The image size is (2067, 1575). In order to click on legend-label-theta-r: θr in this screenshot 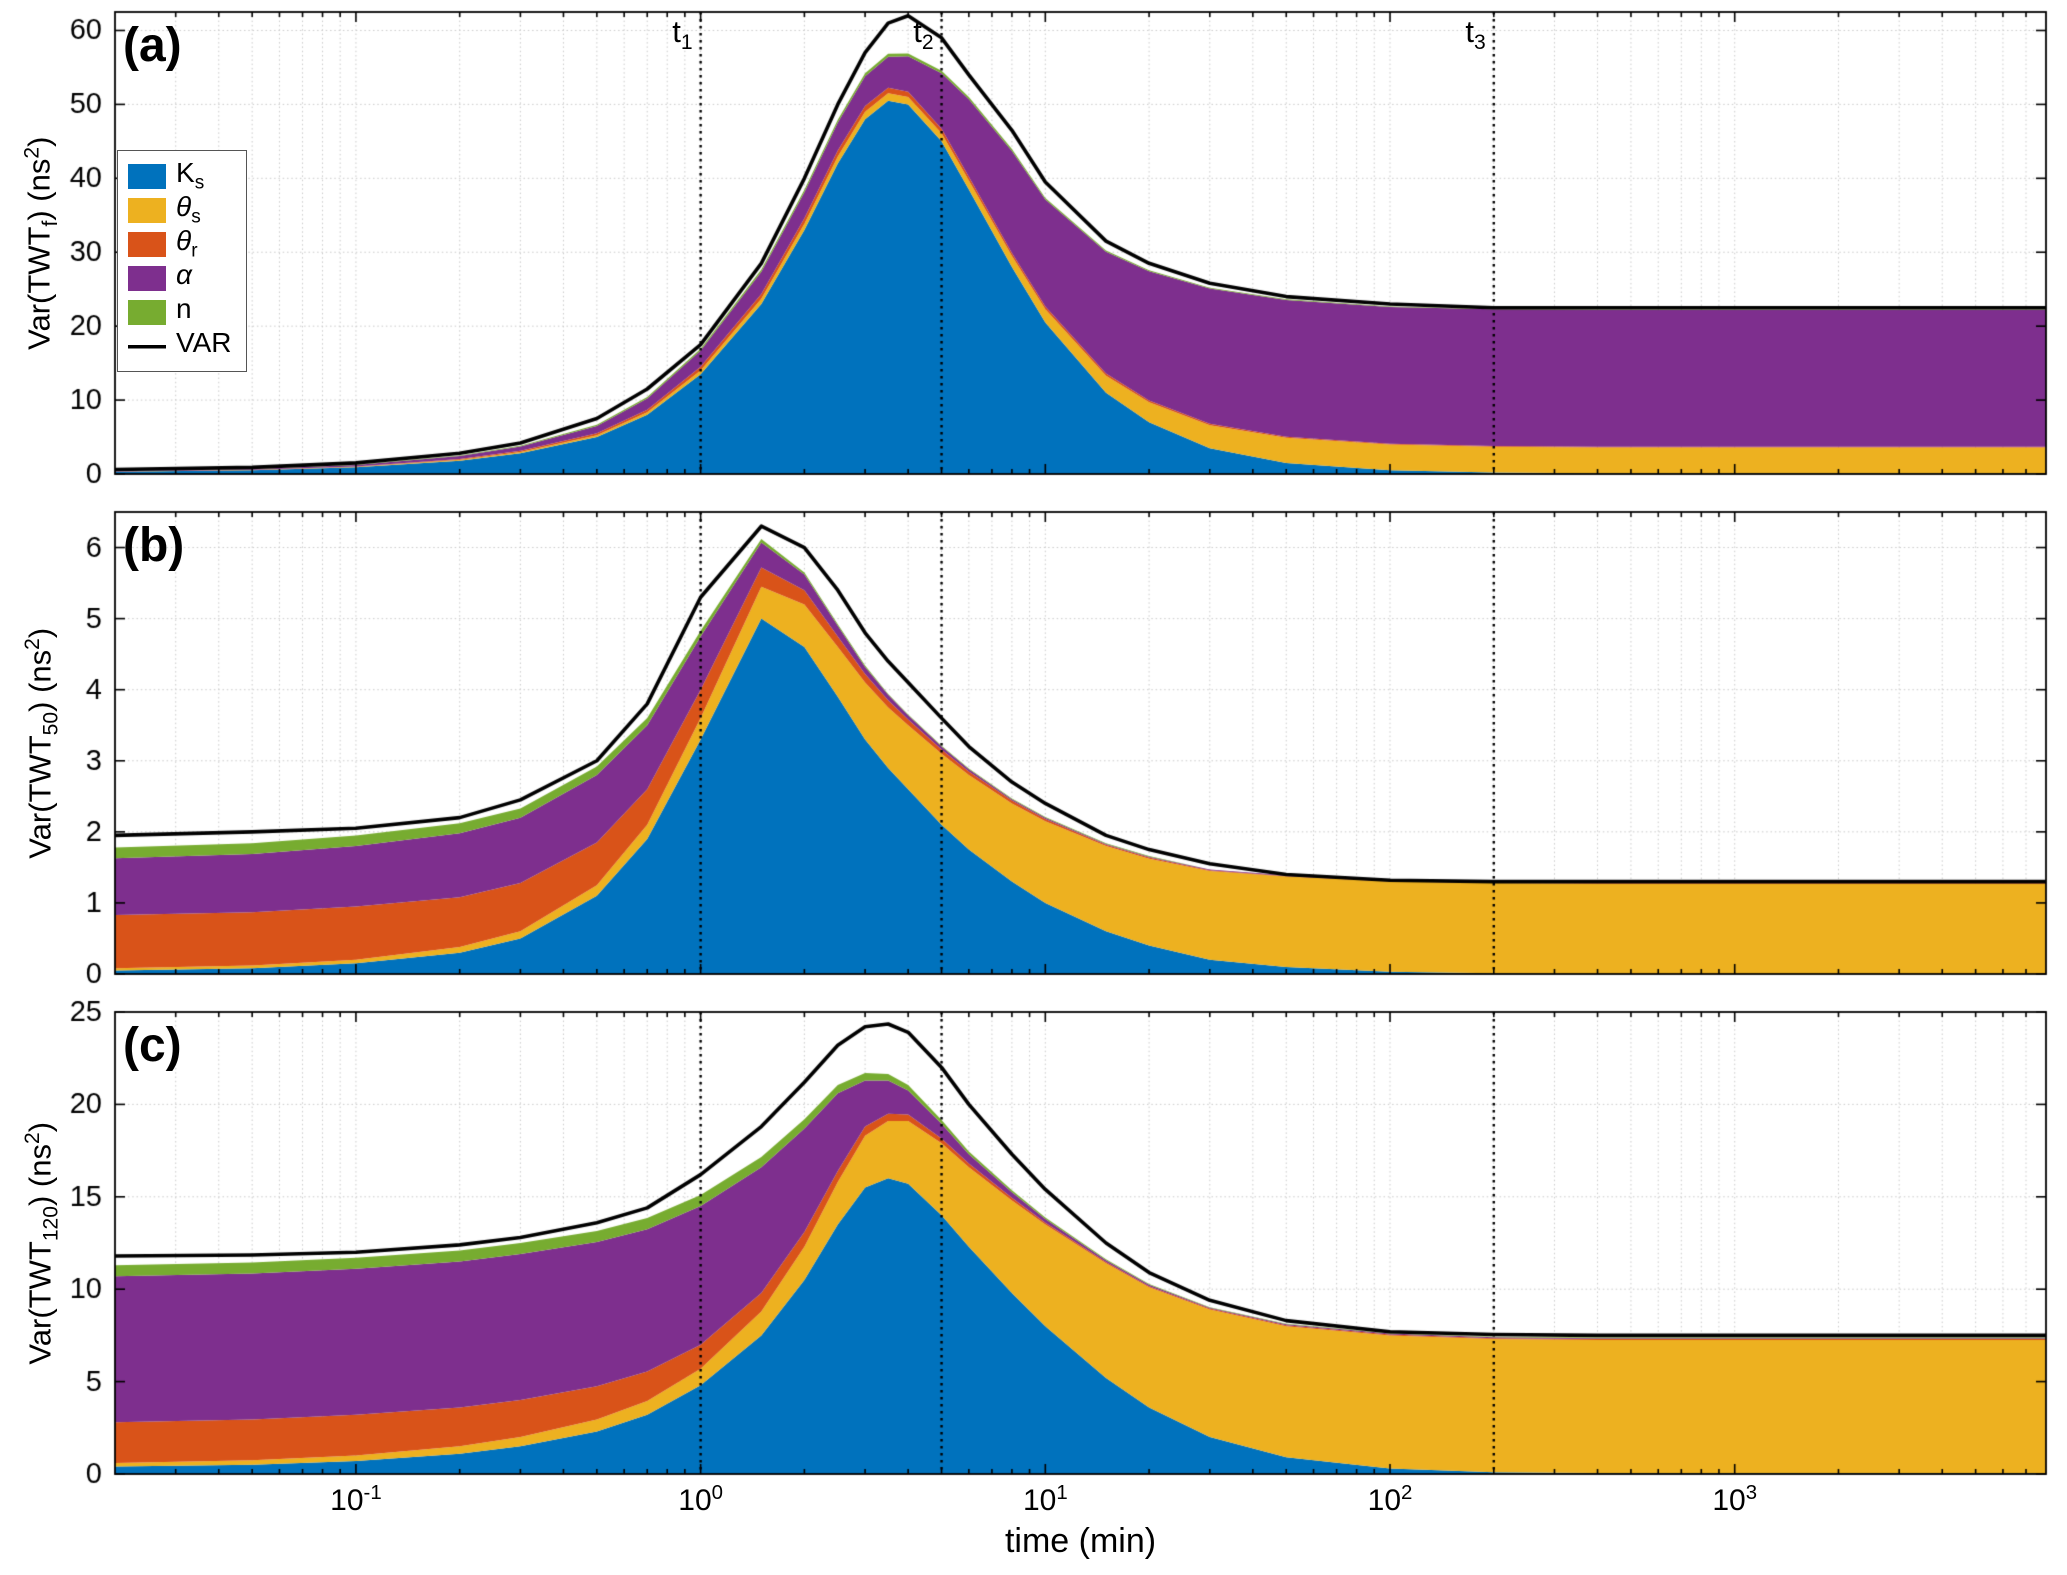, I will do `click(187, 243)`.